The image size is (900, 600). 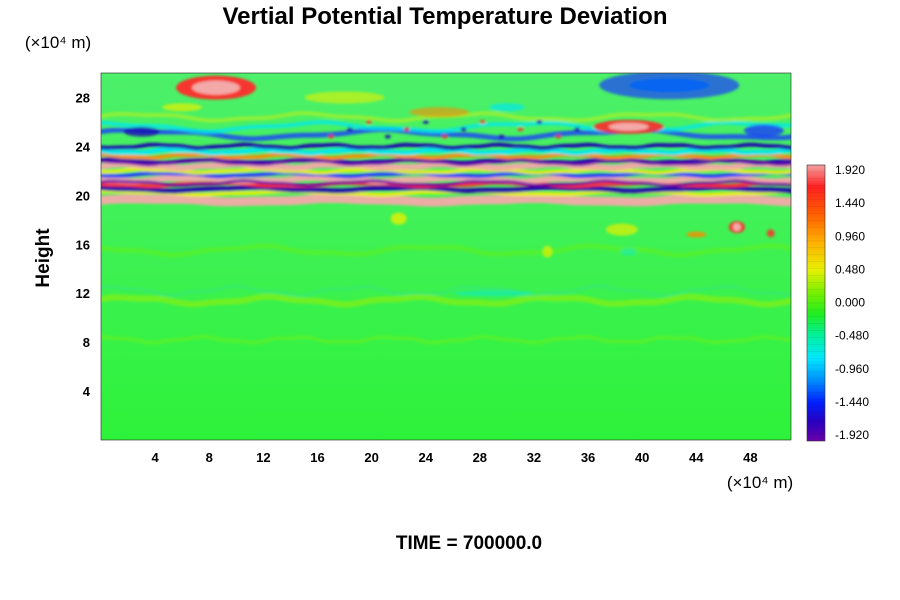 I want to click on y-tick-label: 12, so click(x=83, y=293).